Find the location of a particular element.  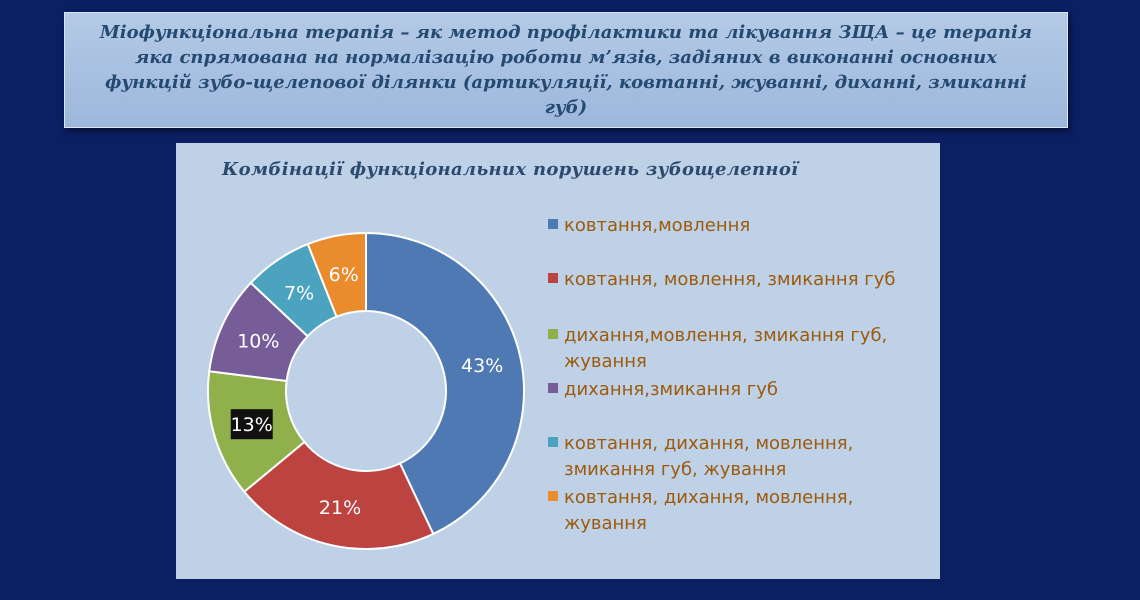

legend-item: ковтання, мовлення, змикання губ is located at coordinates (738, 280).